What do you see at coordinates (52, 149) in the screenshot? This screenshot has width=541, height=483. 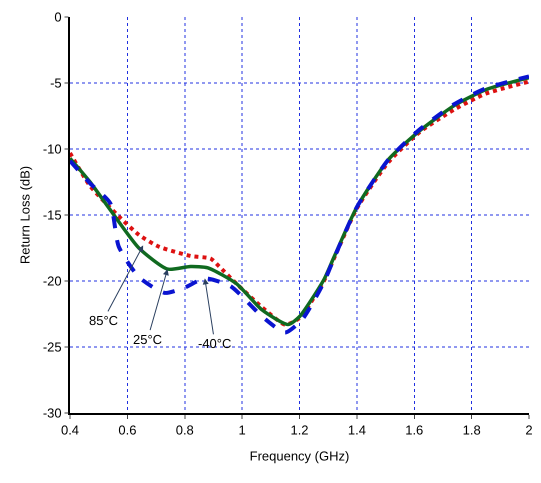 I see `y-tick-label: -10` at bounding box center [52, 149].